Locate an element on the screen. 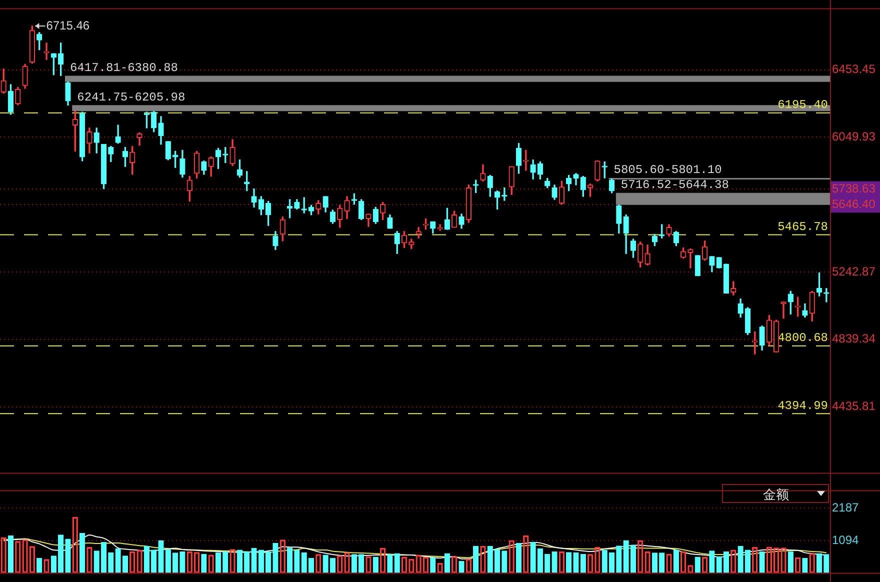 This screenshot has height=582, width=880. ref-line-label: 5465.78 is located at coordinates (803, 227).